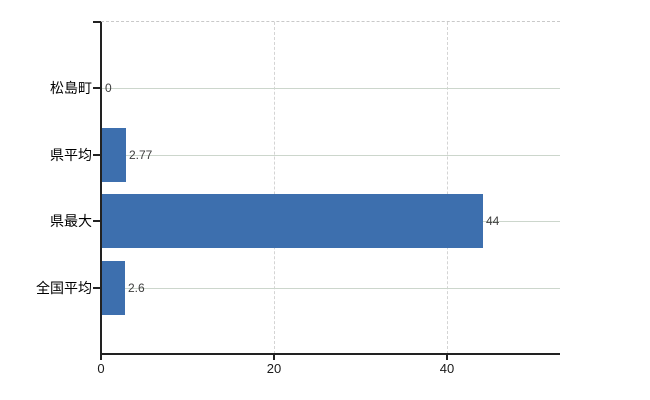  I want to click on category-label: 松島町, so click(71, 88).